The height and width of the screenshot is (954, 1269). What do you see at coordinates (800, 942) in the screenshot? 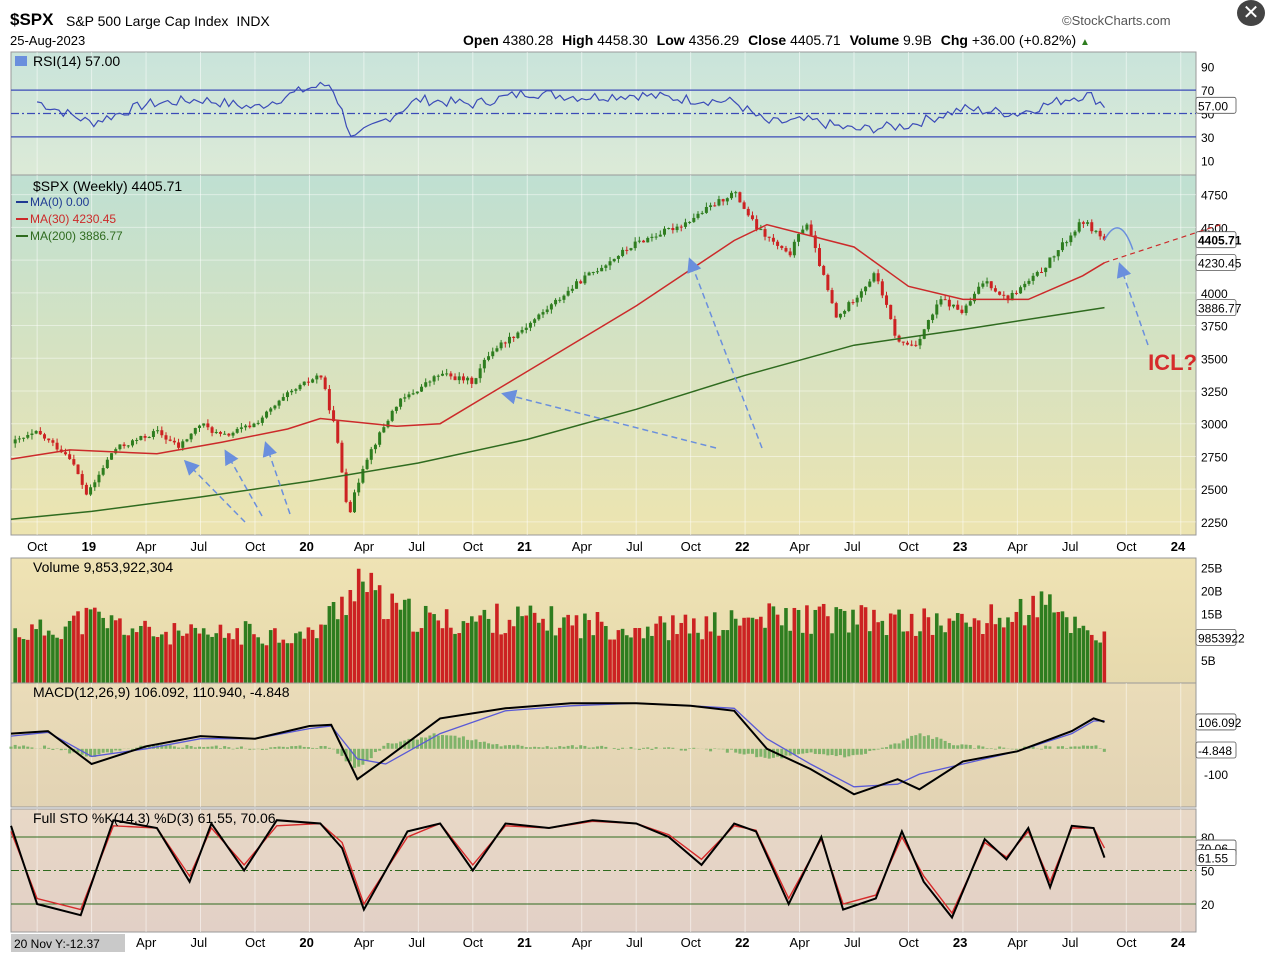
I see `bottom-x-tick-14: Apr` at bounding box center [800, 942].